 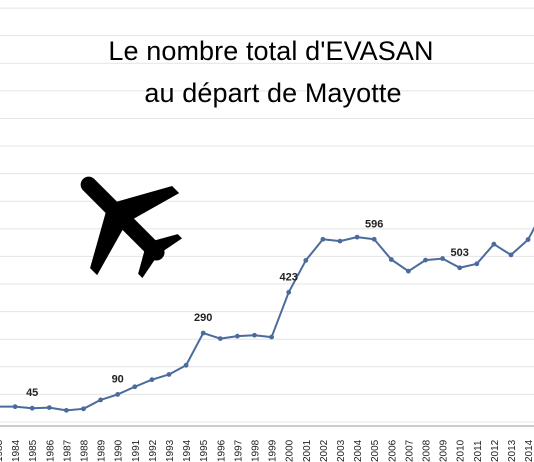 What do you see at coordinates (119, 450) in the screenshot?
I see `x-tick-label-1990: 1990` at bounding box center [119, 450].